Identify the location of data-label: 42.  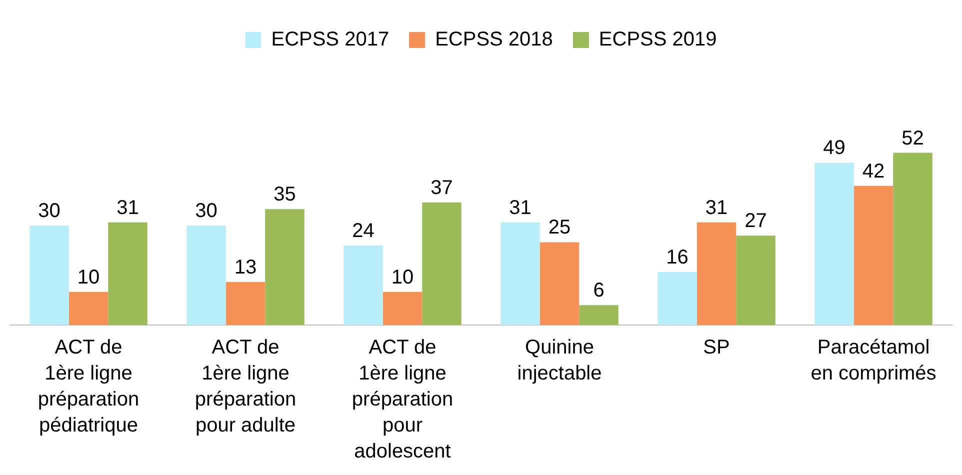
(873, 171).